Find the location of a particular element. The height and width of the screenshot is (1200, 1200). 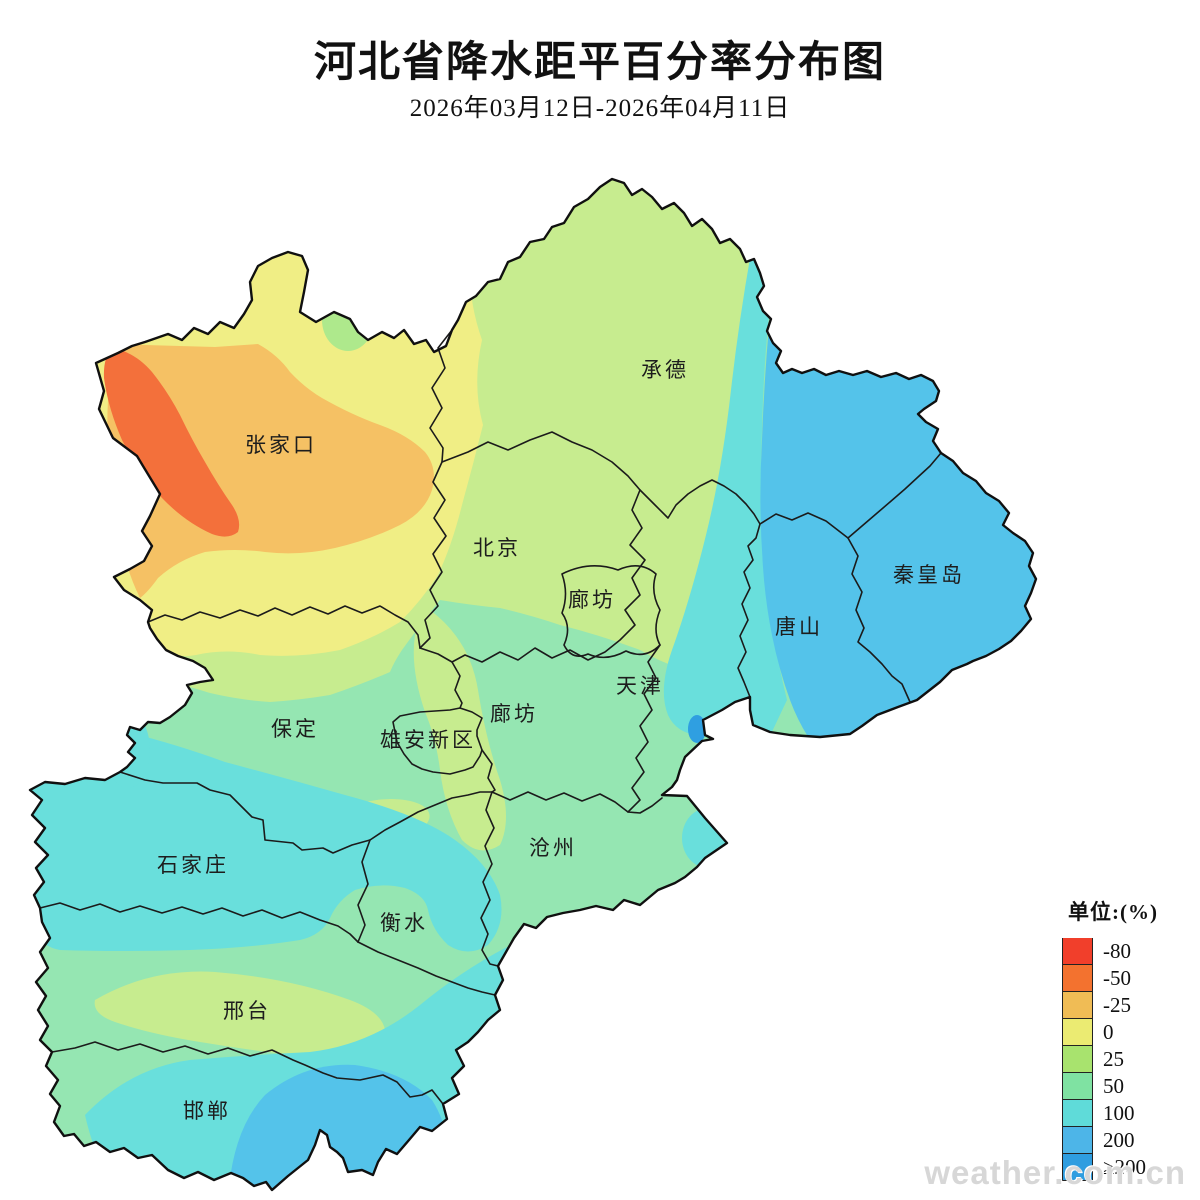

contour-spot-green-zhangjiakou is located at coordinates (348, 320).